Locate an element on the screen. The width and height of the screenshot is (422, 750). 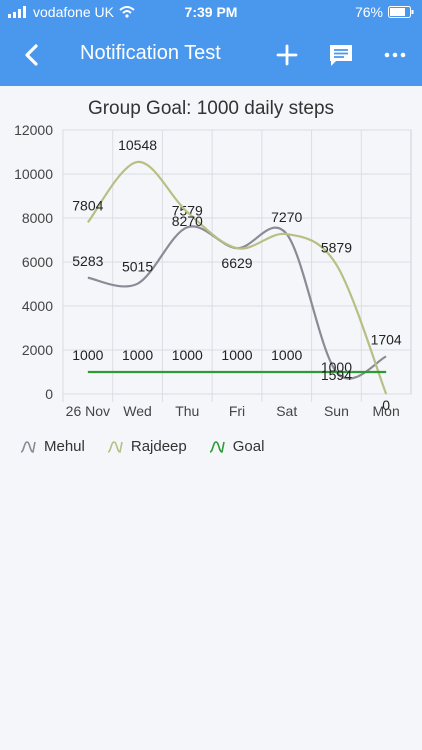
battery-info: 76% is located at coordinates (384, 12).